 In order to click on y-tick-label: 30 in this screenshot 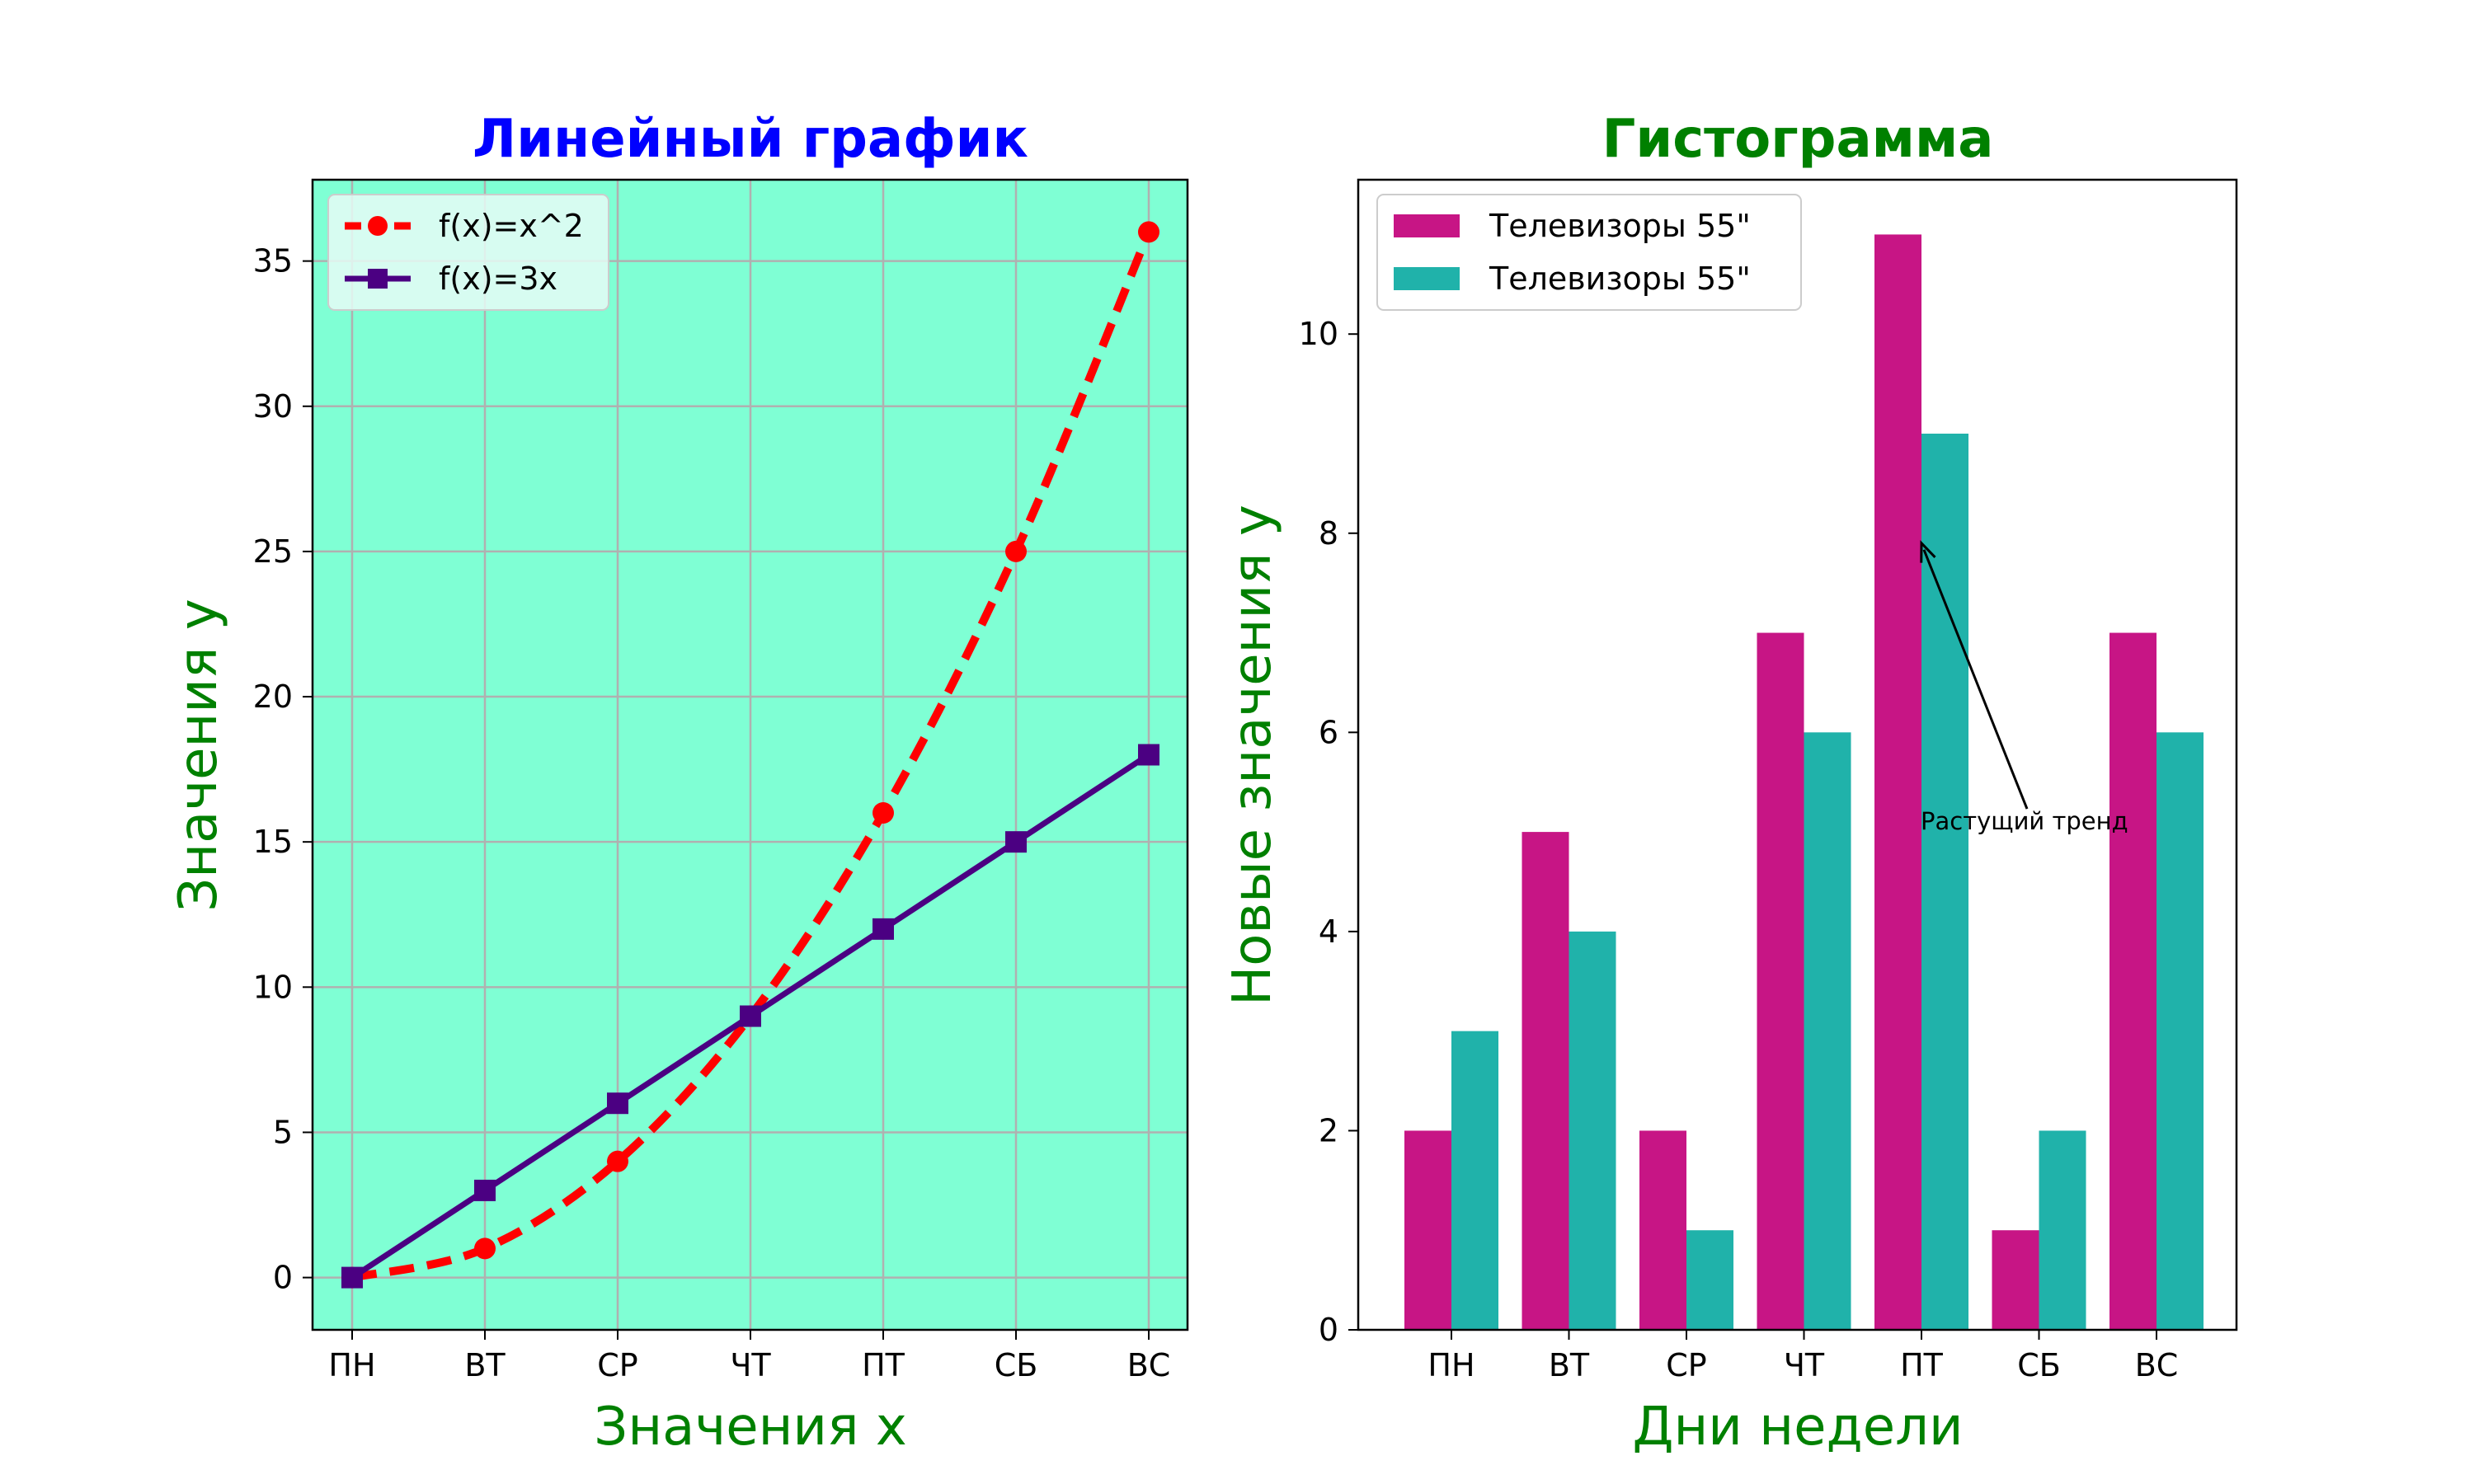, I will do `click(273, 406)`.